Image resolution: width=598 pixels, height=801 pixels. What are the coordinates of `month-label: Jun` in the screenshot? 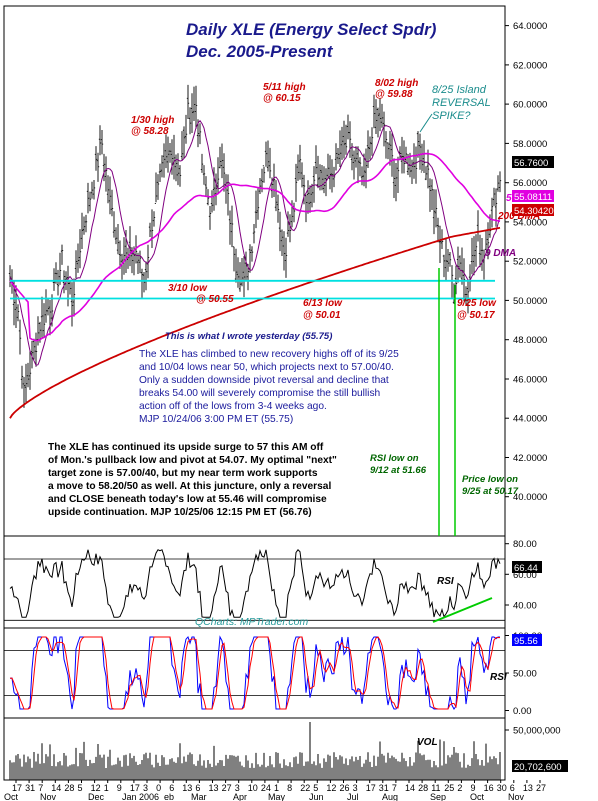 It's located at (316, 796).